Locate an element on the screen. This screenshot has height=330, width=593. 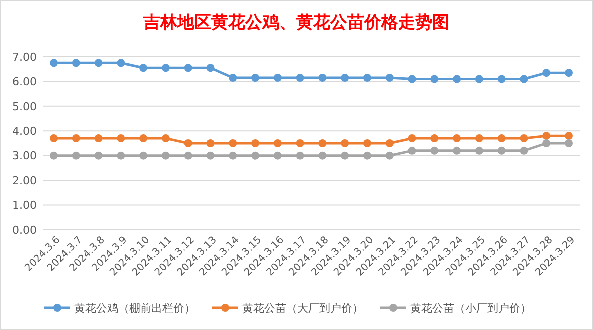
y-tick-label: 7.00 is located at coordinates (24, 57).